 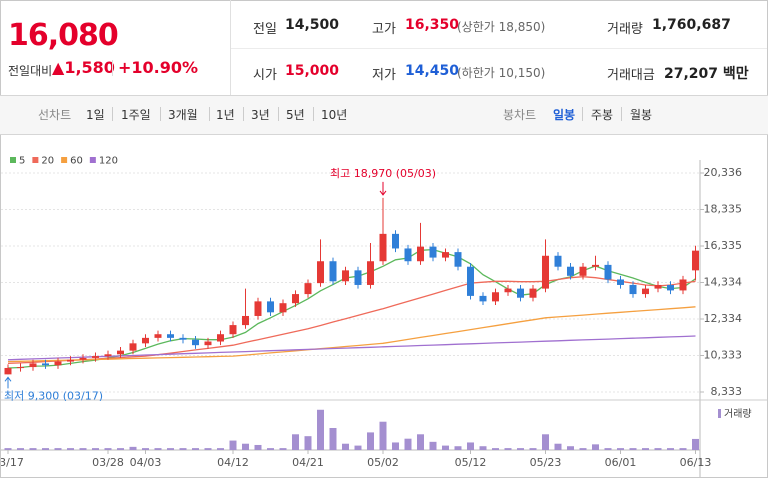 I want to click on tab: 3년, so click(x=260, y=115).